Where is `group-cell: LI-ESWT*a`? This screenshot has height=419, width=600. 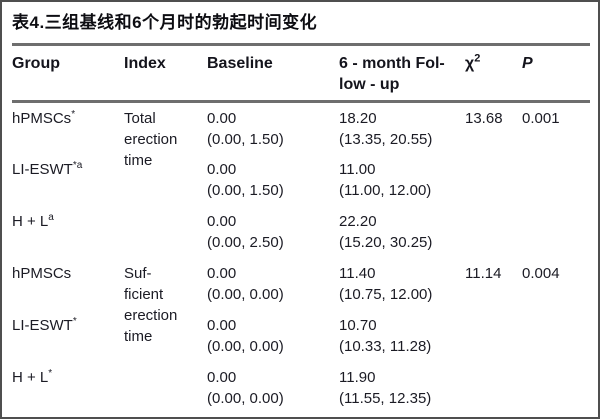 group-cell: LI-ESWT*a is located at coordinates (68, 180).